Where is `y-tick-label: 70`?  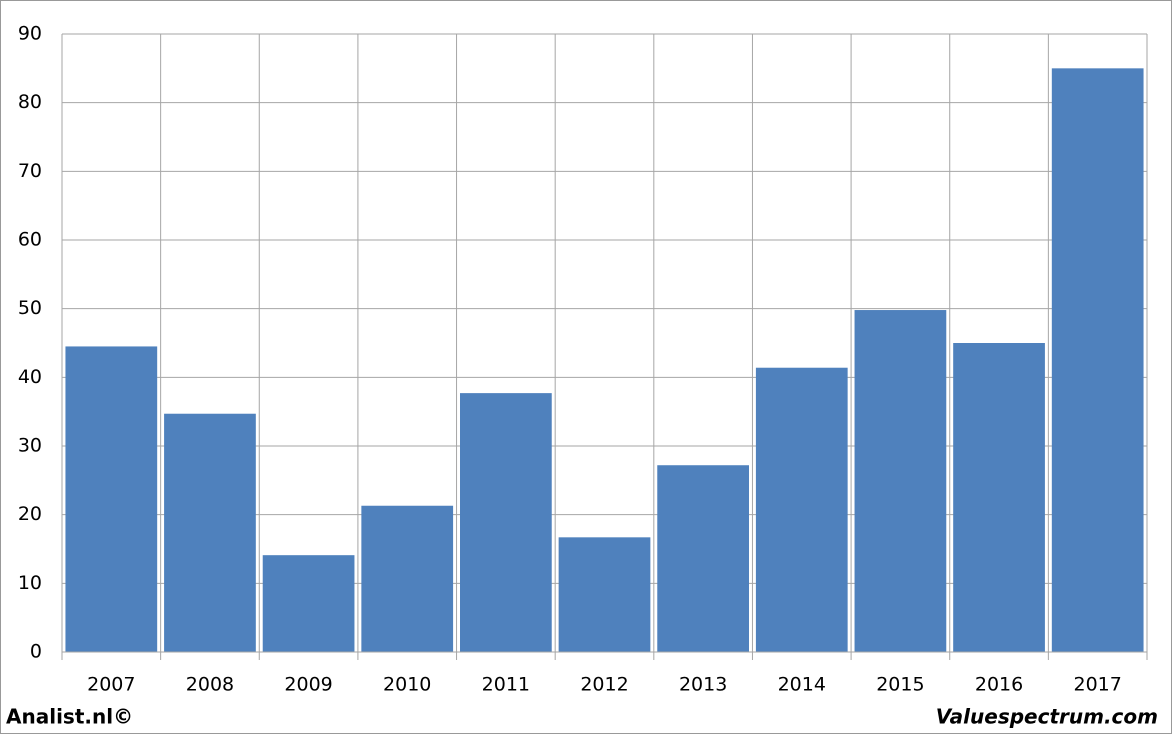
y-tick-label: 70 is located at coordinates (30, 171).